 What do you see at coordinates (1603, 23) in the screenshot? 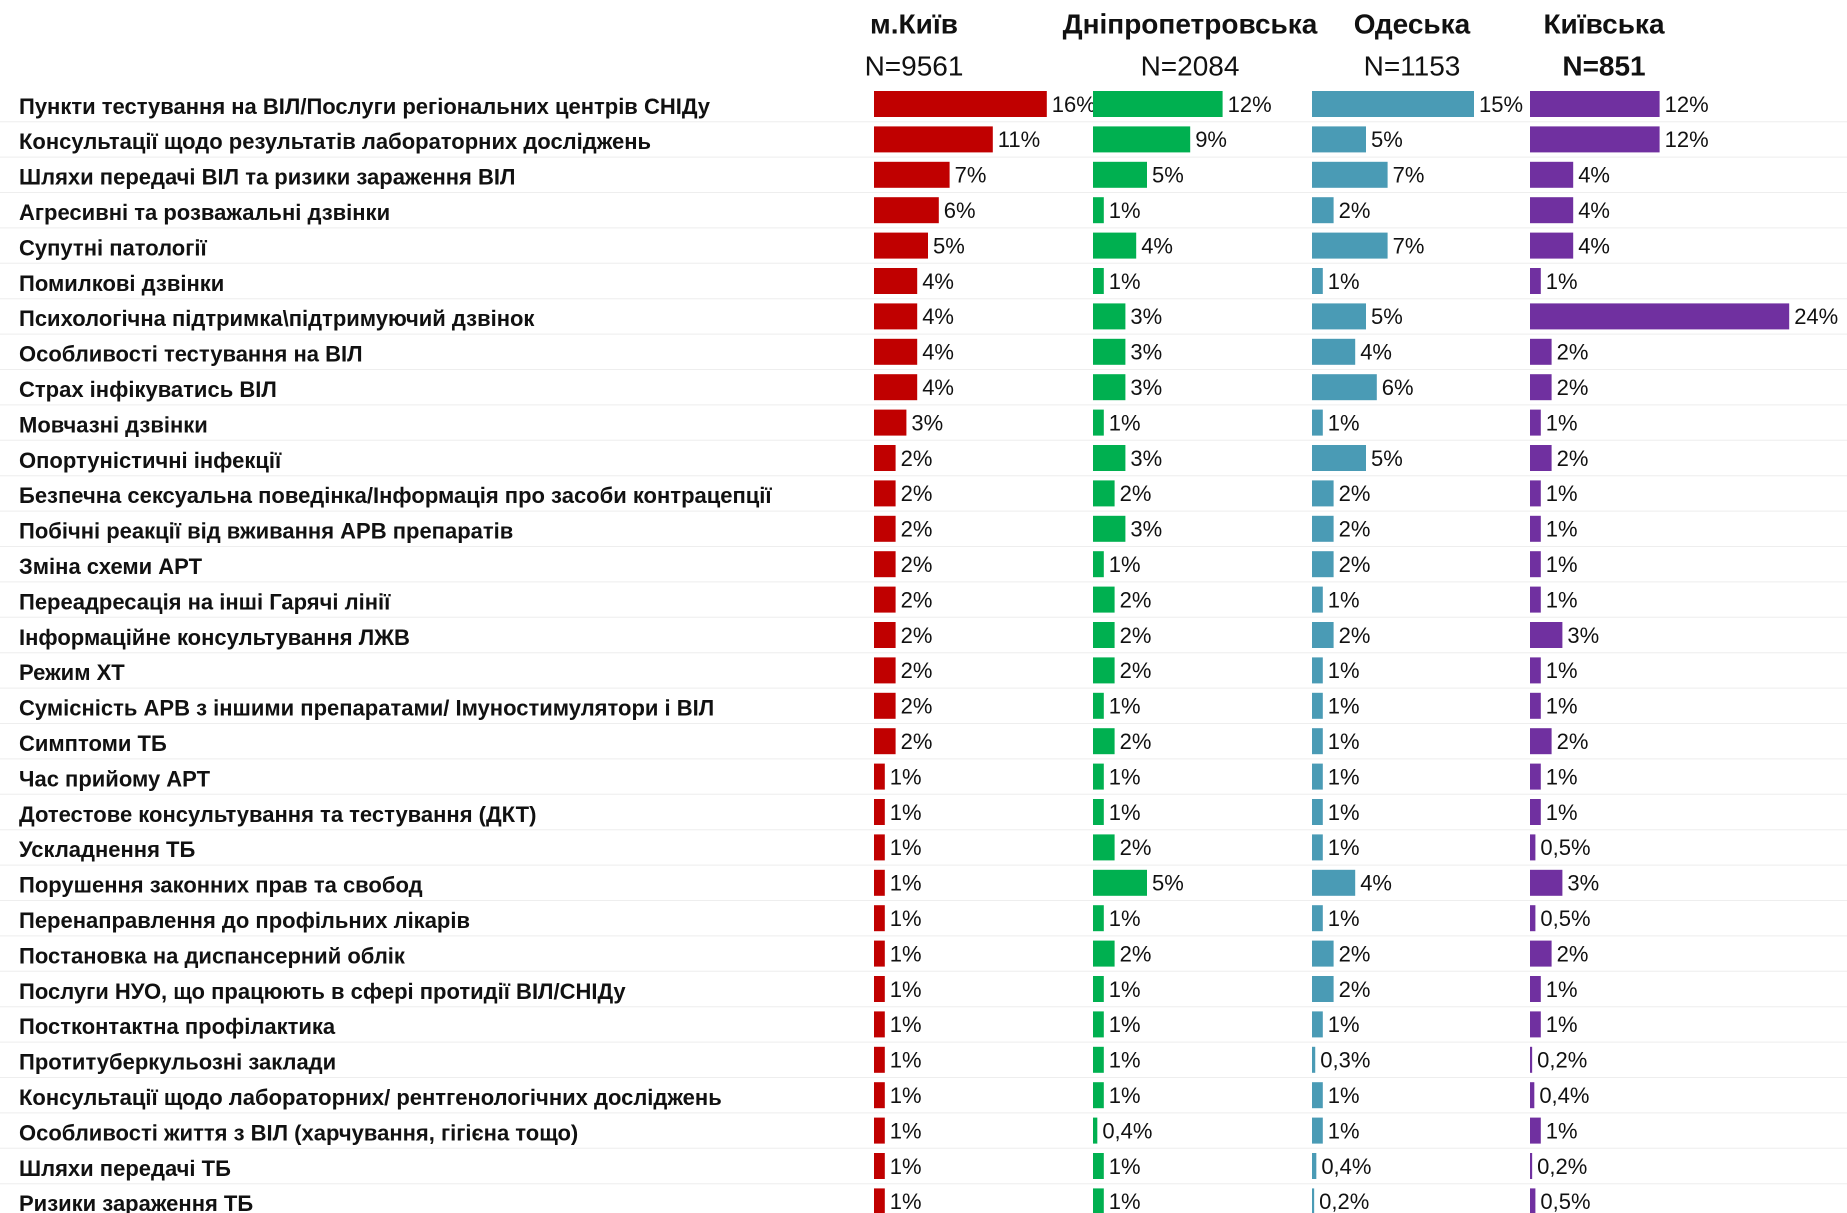
I see `series-name: Київська` at bounding box center [1603, 23].